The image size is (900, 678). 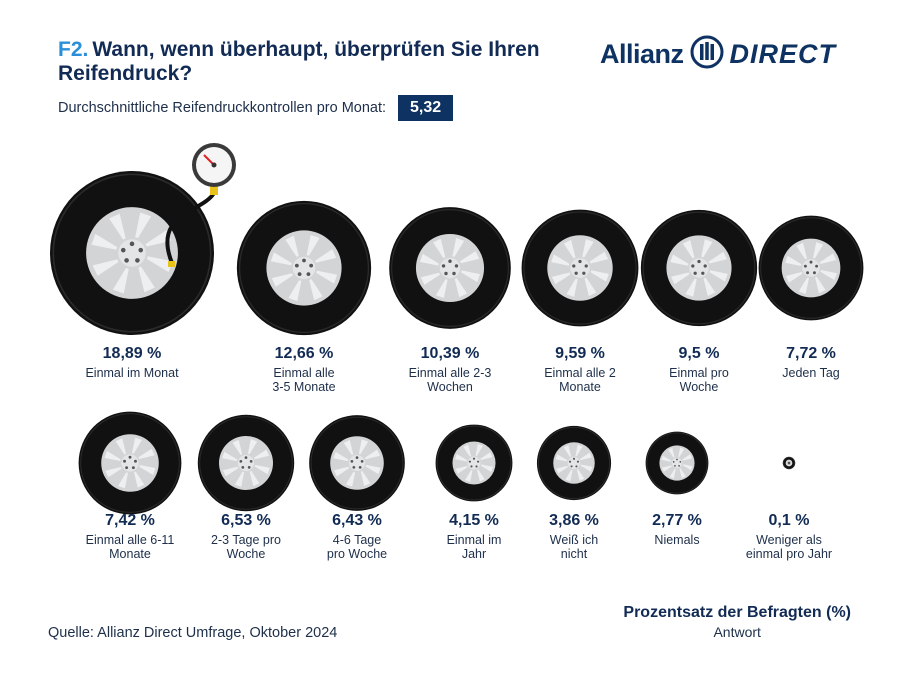 What do you see at coordinates (132, 353) in the screenshot?
I see `bubble-value-label: 18,89 %` at bounding box center [132, 353].